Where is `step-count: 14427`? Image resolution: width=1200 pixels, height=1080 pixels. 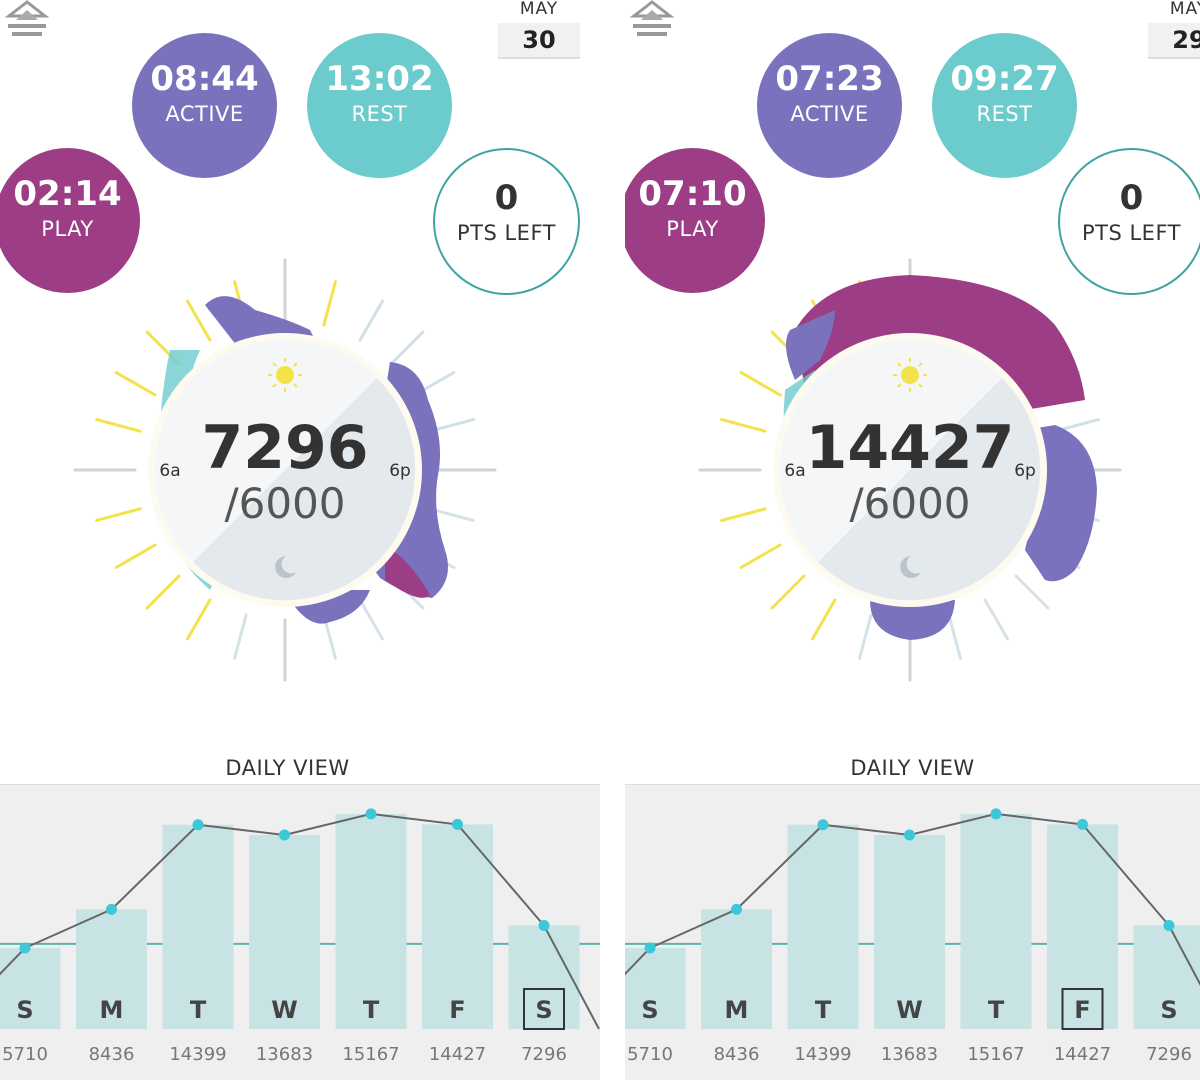 step-count: 14427 is located at coordinates (910, 448).